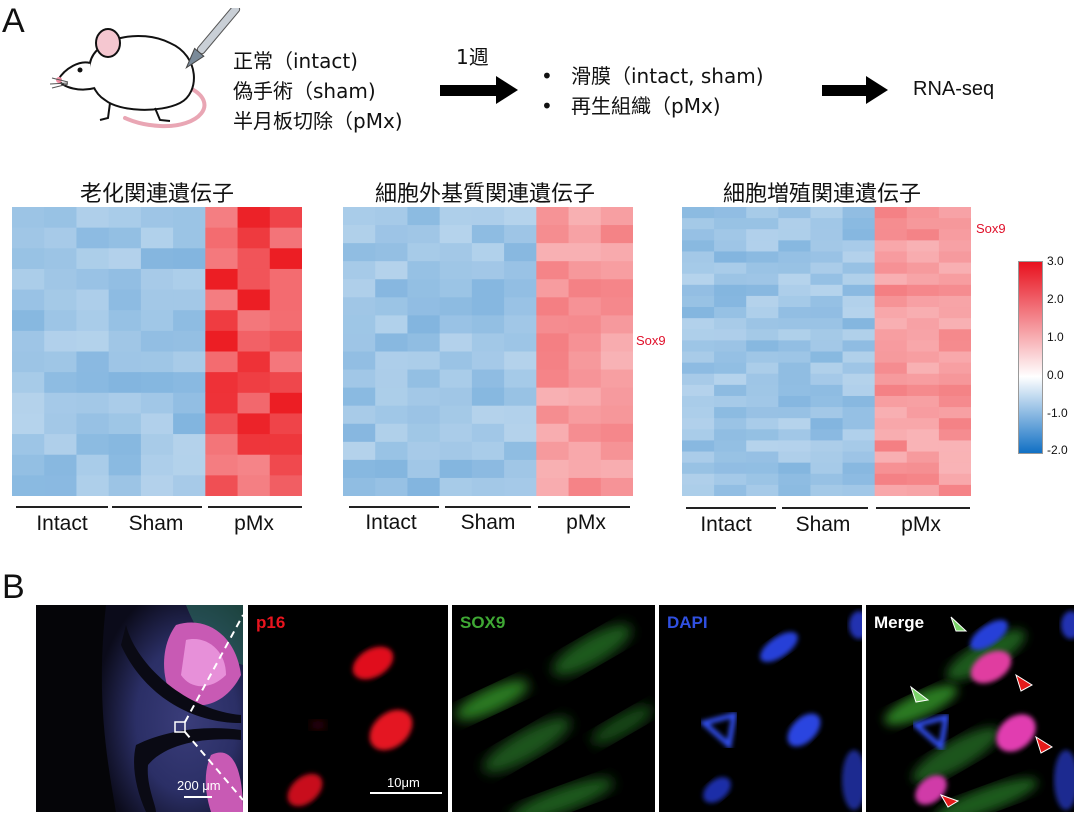  Describe the element at coordinates (139, 708) in the screenshot. I see `overview-image: 200 μm` at that location.